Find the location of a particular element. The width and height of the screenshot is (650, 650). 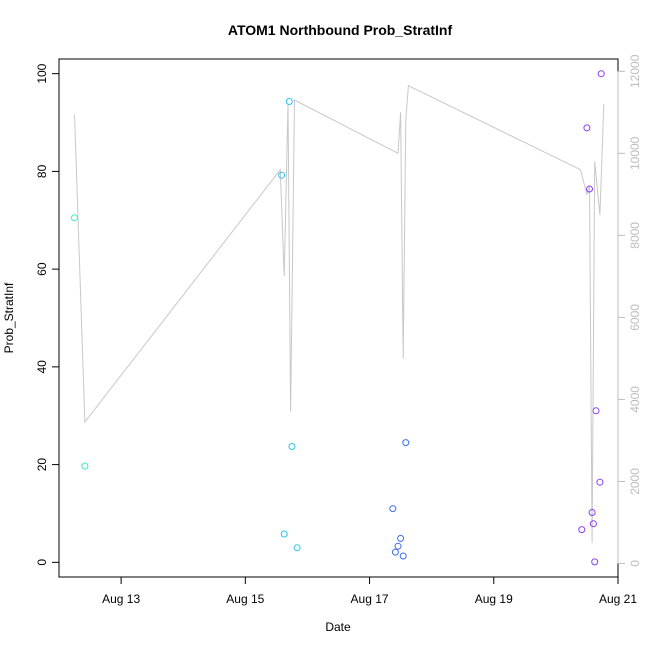

y-axis-label: Prob_StratInf is located at coordinates (9, 317).